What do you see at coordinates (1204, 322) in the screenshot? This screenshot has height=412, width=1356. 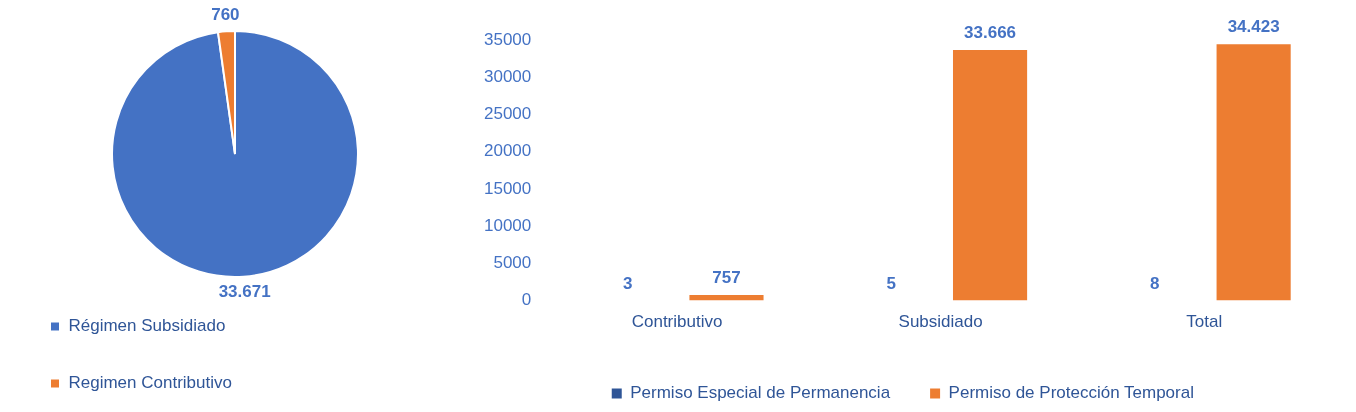 I see `x-tick-label: Total` at bounding box center [1204, 322].